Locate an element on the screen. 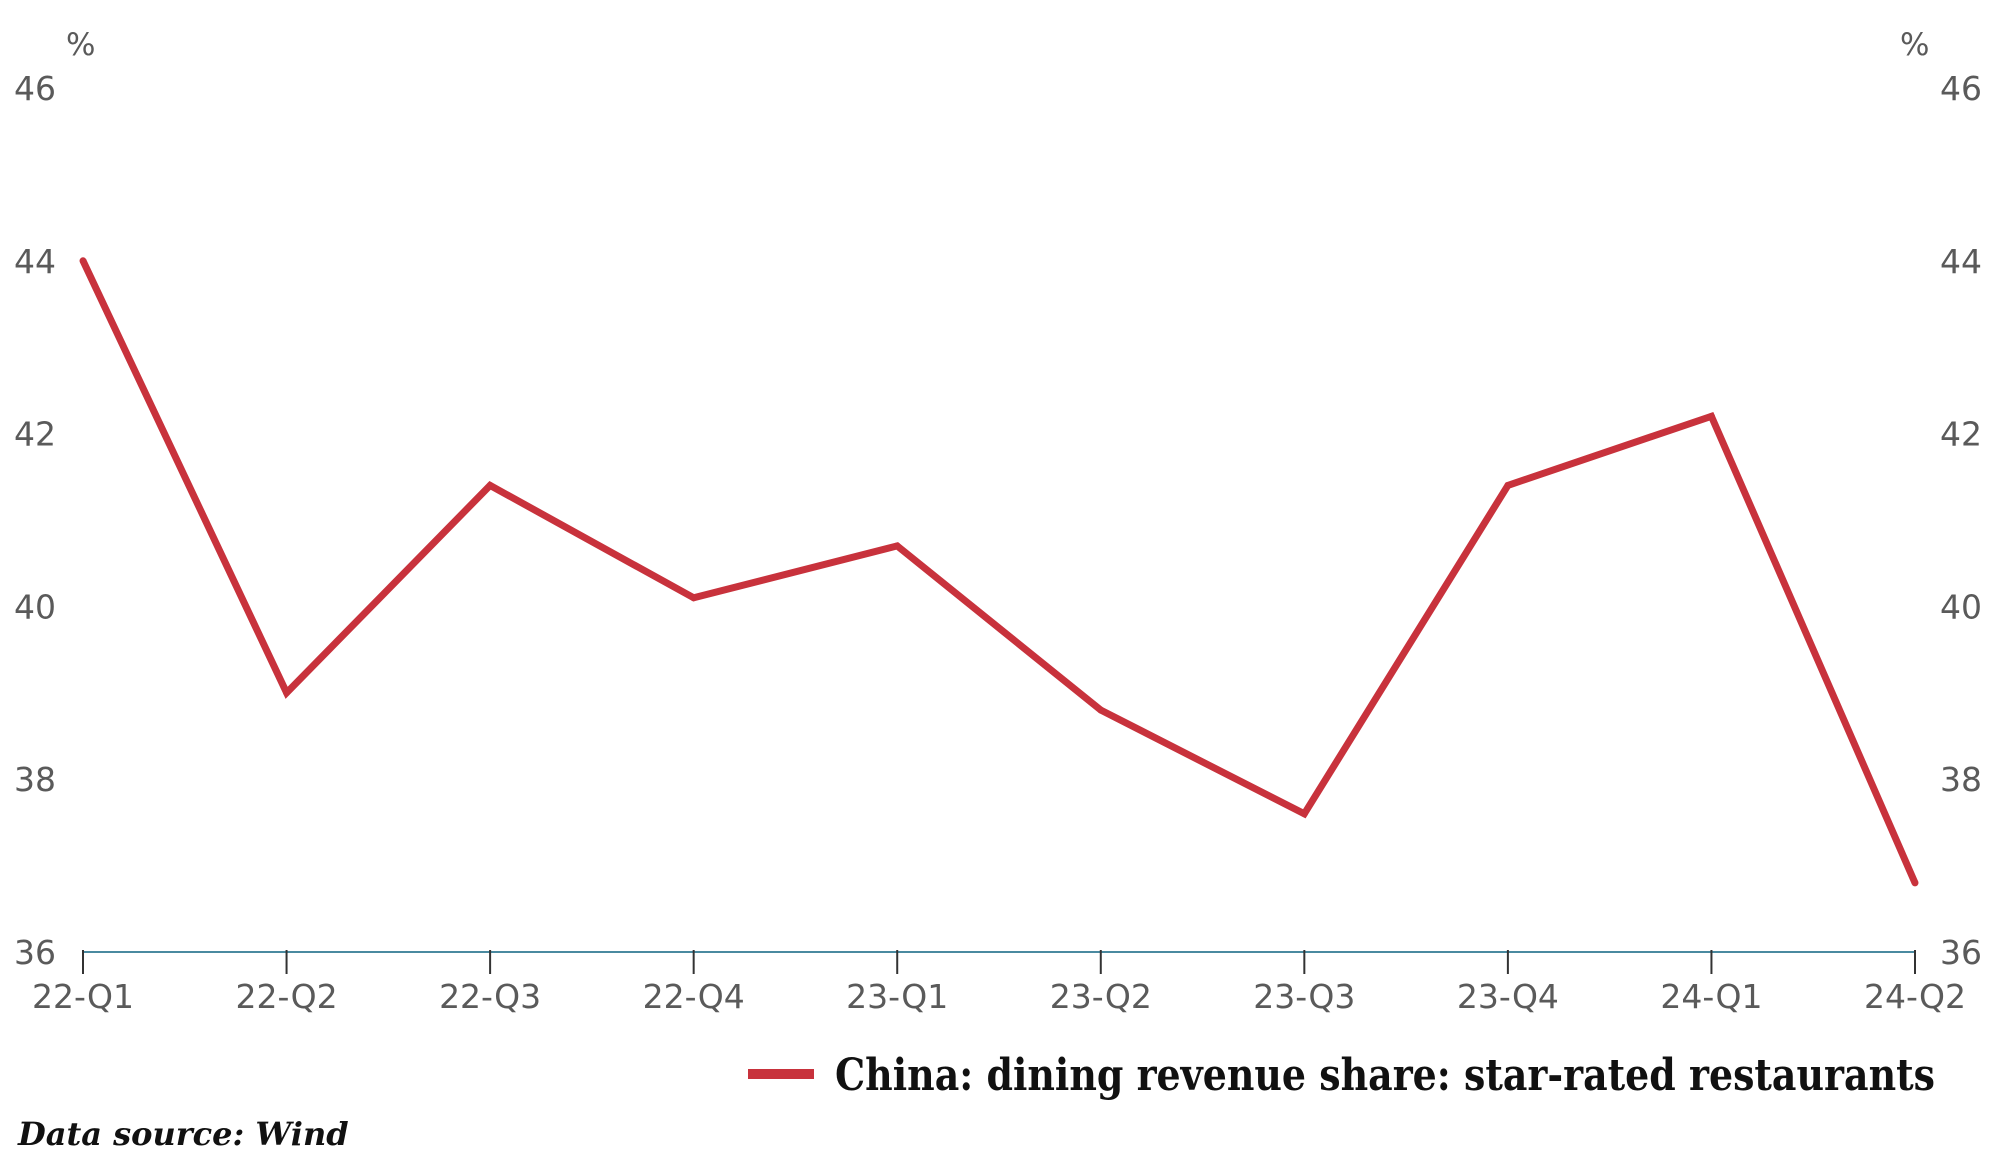 This screenshot has width=1994, height=1168. y-tick-label-right: 38 is located at coordinates (1961, 779).